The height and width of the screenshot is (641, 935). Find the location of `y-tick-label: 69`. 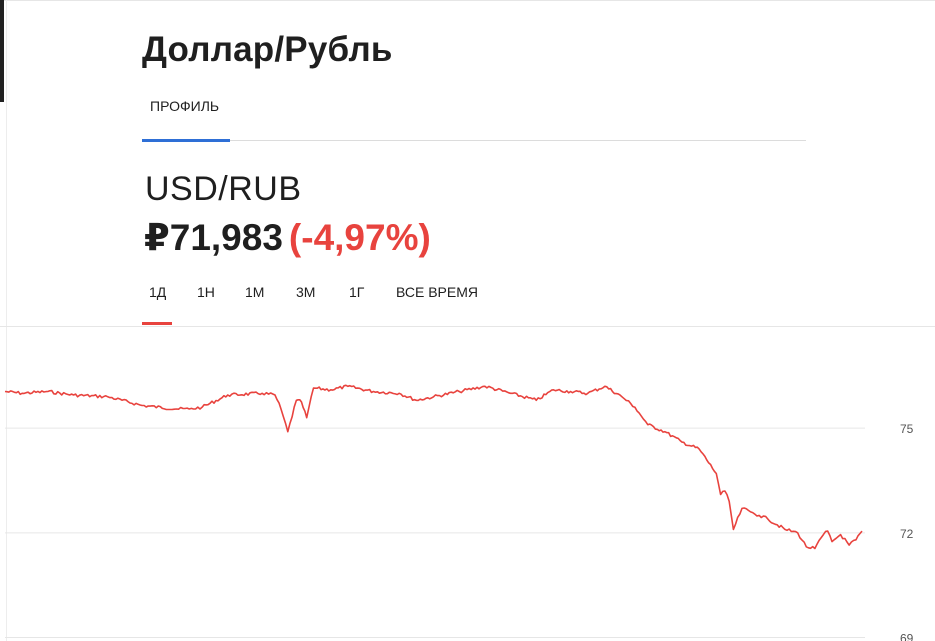

y-tick-label: 69 is located at coordinates (907, 636).